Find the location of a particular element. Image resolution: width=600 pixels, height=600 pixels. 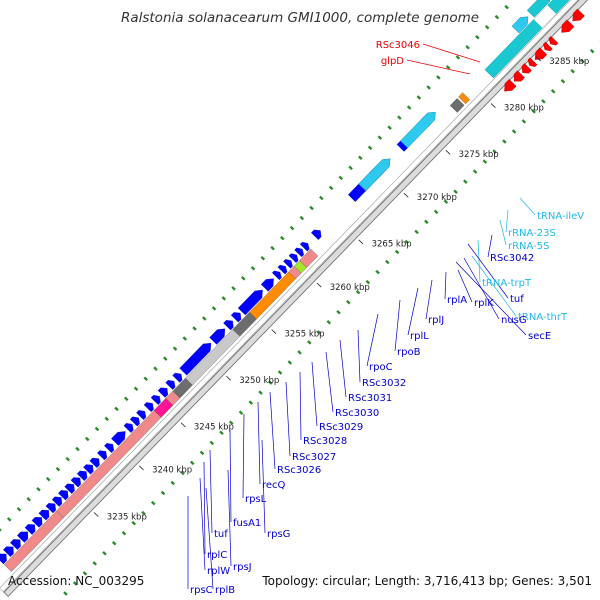

gene-label: rpsJ is located at coordinates (242, 567).